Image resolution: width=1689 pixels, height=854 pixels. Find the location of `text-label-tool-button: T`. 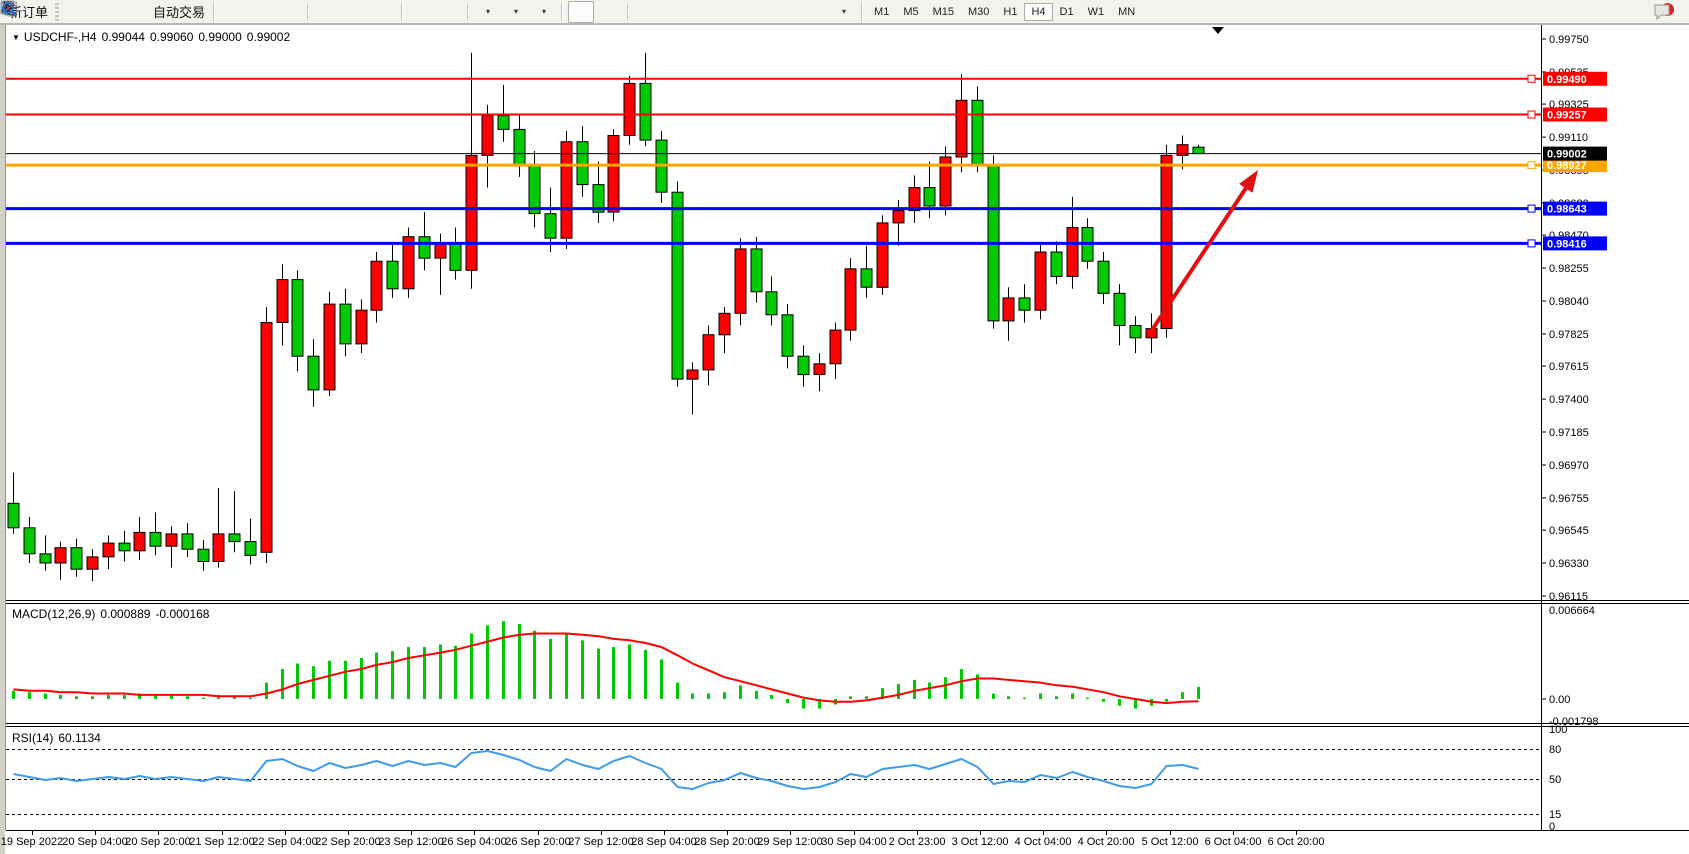

text-label-tool-button: T is located at coordinates (414, 12).